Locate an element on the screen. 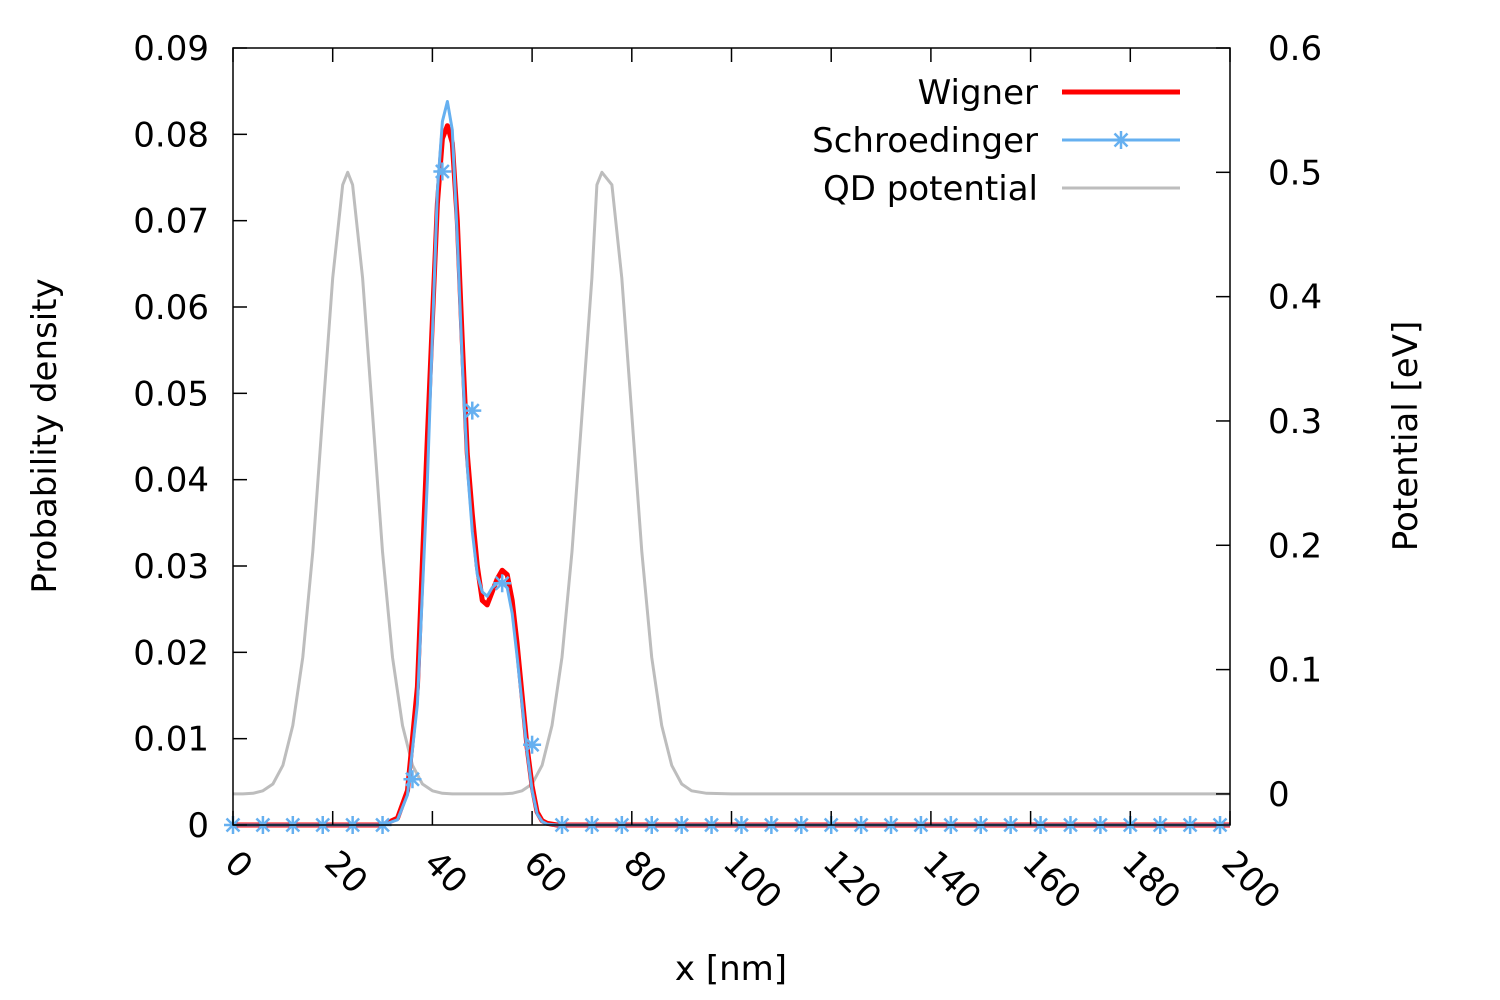 Image resolution: width=1500 pixels, height=1000 pixels. x-tick-label: 180 is located at coordinates (1151, 880).